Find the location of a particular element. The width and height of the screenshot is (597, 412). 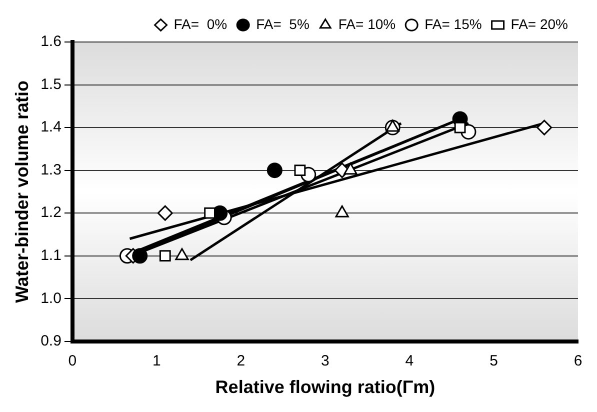

y-tick-label: 1.5 is located at coordinates (51, 84).